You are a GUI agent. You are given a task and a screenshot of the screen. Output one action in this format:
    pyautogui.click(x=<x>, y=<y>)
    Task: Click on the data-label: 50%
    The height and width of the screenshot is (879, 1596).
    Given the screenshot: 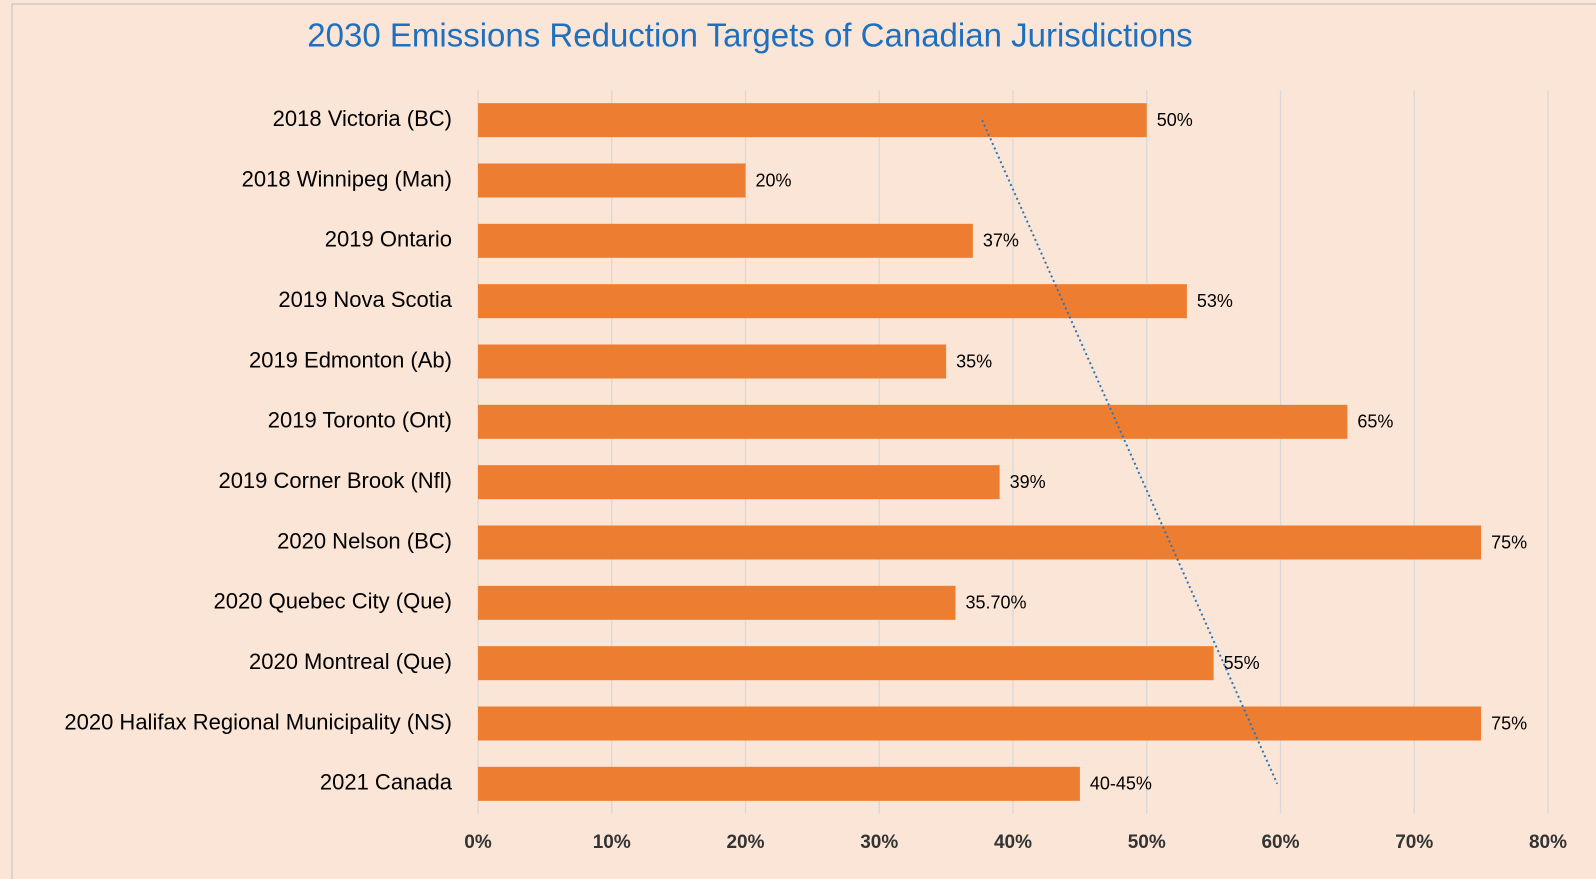 What is the action you would take?
    pyautogui.click(x=1175, y=120)
    